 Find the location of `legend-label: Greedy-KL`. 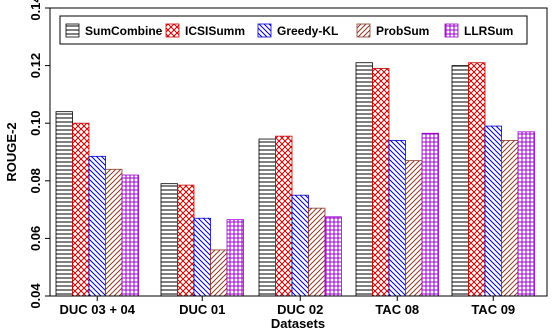

legend-label: Greedy-KL is located at coordinates (307, 31).